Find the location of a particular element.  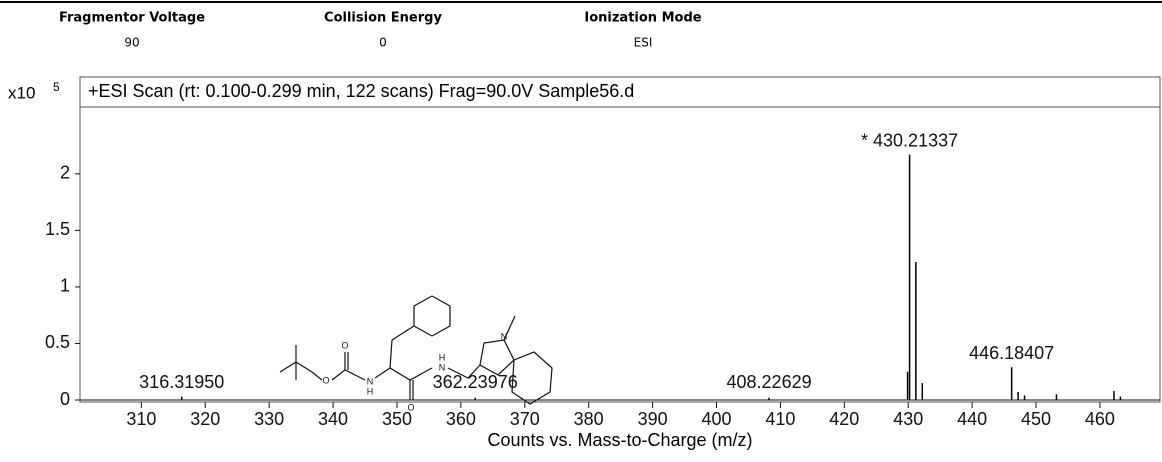

header-value: ESI is located at coordinates (643, 43).